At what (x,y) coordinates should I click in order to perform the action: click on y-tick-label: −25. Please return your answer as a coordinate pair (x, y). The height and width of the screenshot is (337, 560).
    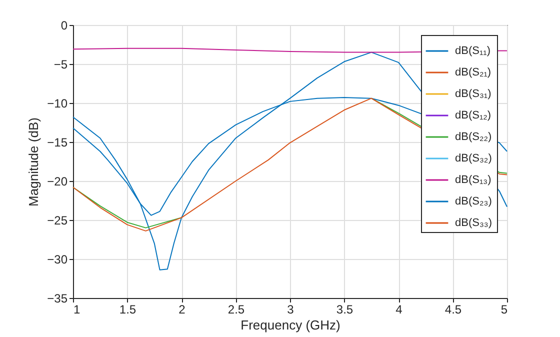
    Looking at the image, I should click on (57, 221).